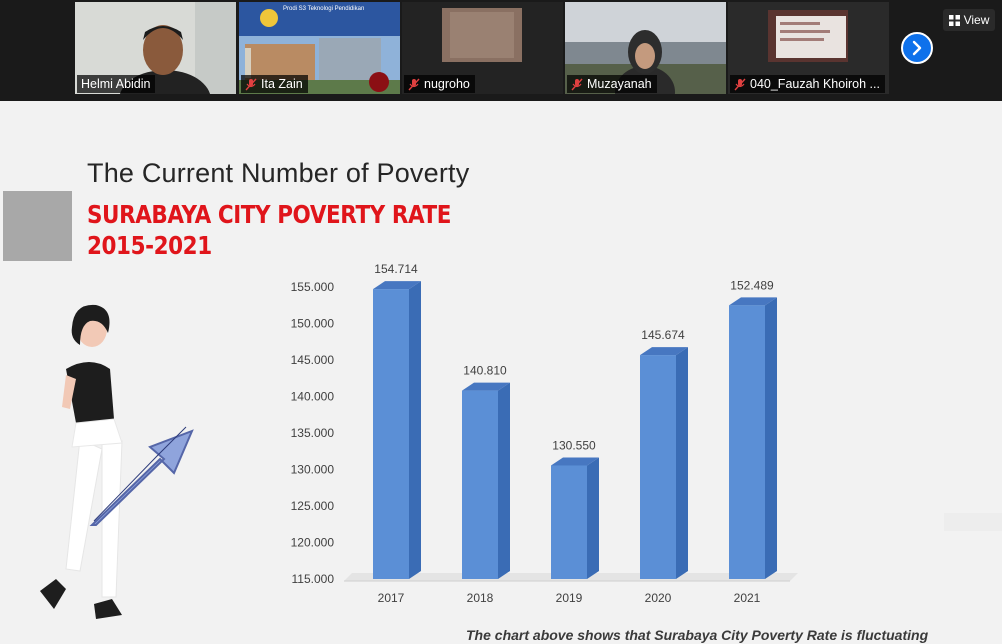 The height and width of the screenshot is (644, 1002). Describe the element at coordinates (117, 461) in the screenshot. I see `woman-holding-arrow-illustration` at that location.